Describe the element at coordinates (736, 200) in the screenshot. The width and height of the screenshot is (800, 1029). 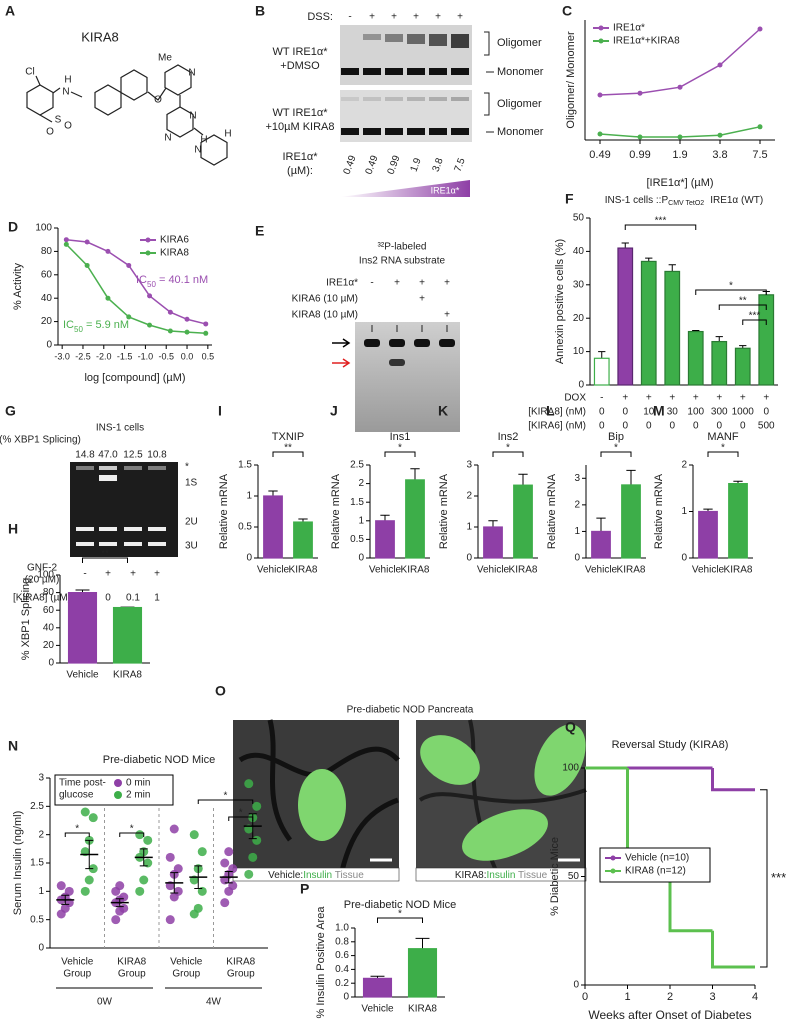
I see `title-part: IRE1α (WT)` at that location.